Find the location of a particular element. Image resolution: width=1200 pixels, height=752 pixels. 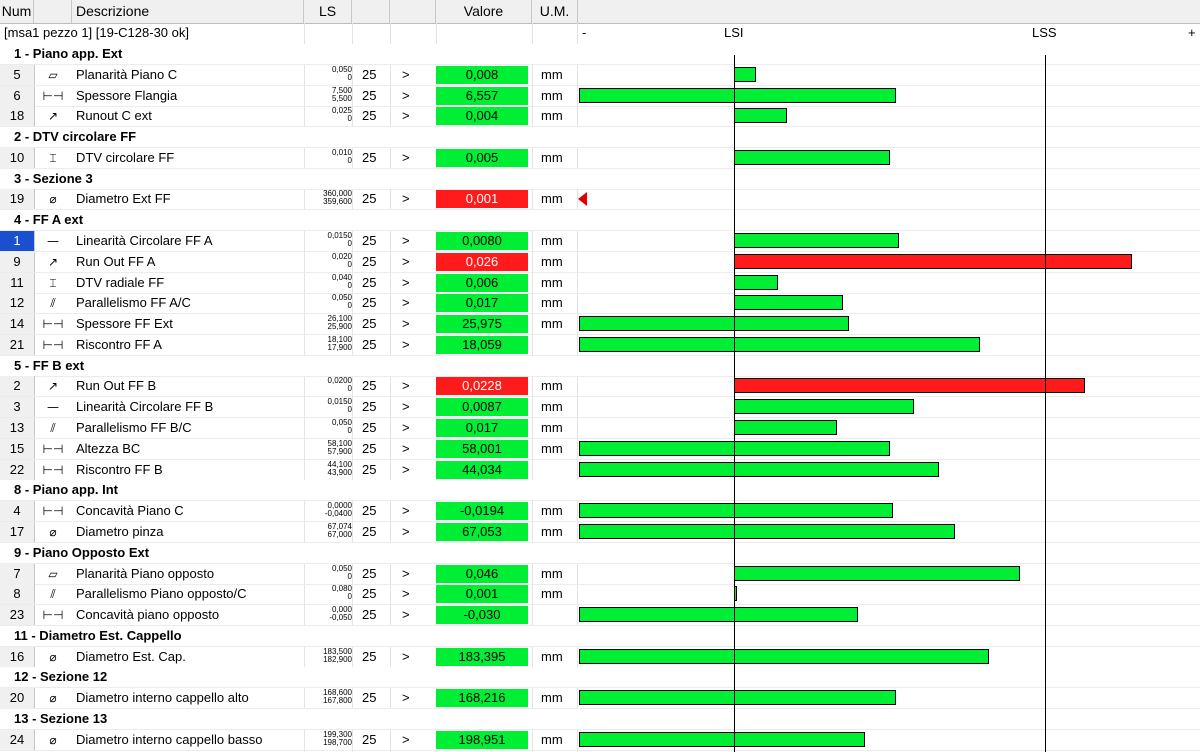

group-row: 9 - Piano Opposto Ext is located at coordinates (600, 553).